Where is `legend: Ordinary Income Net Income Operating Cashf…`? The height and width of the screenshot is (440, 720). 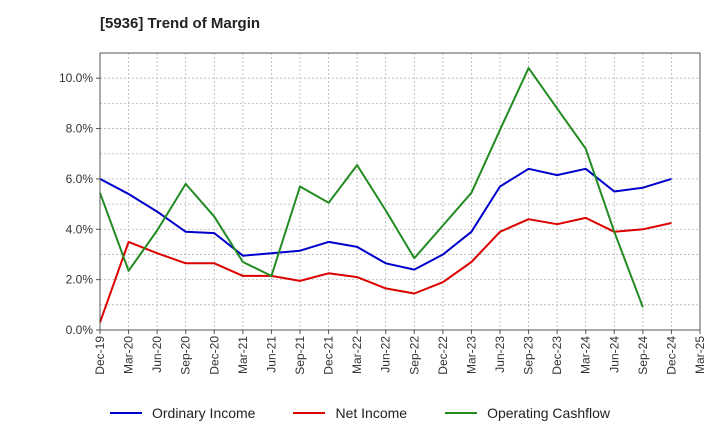 legend: Ordinary Income Net Income Operating Cashf… is located at coordinates (360, 413).